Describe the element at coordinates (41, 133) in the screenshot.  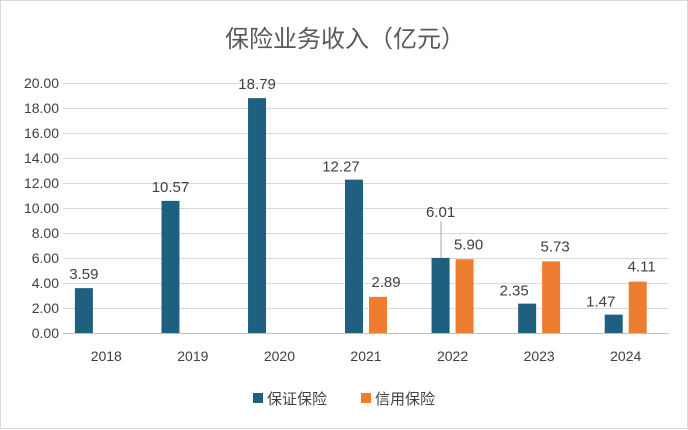
I see `y-tick-label: 16.00` at that location.